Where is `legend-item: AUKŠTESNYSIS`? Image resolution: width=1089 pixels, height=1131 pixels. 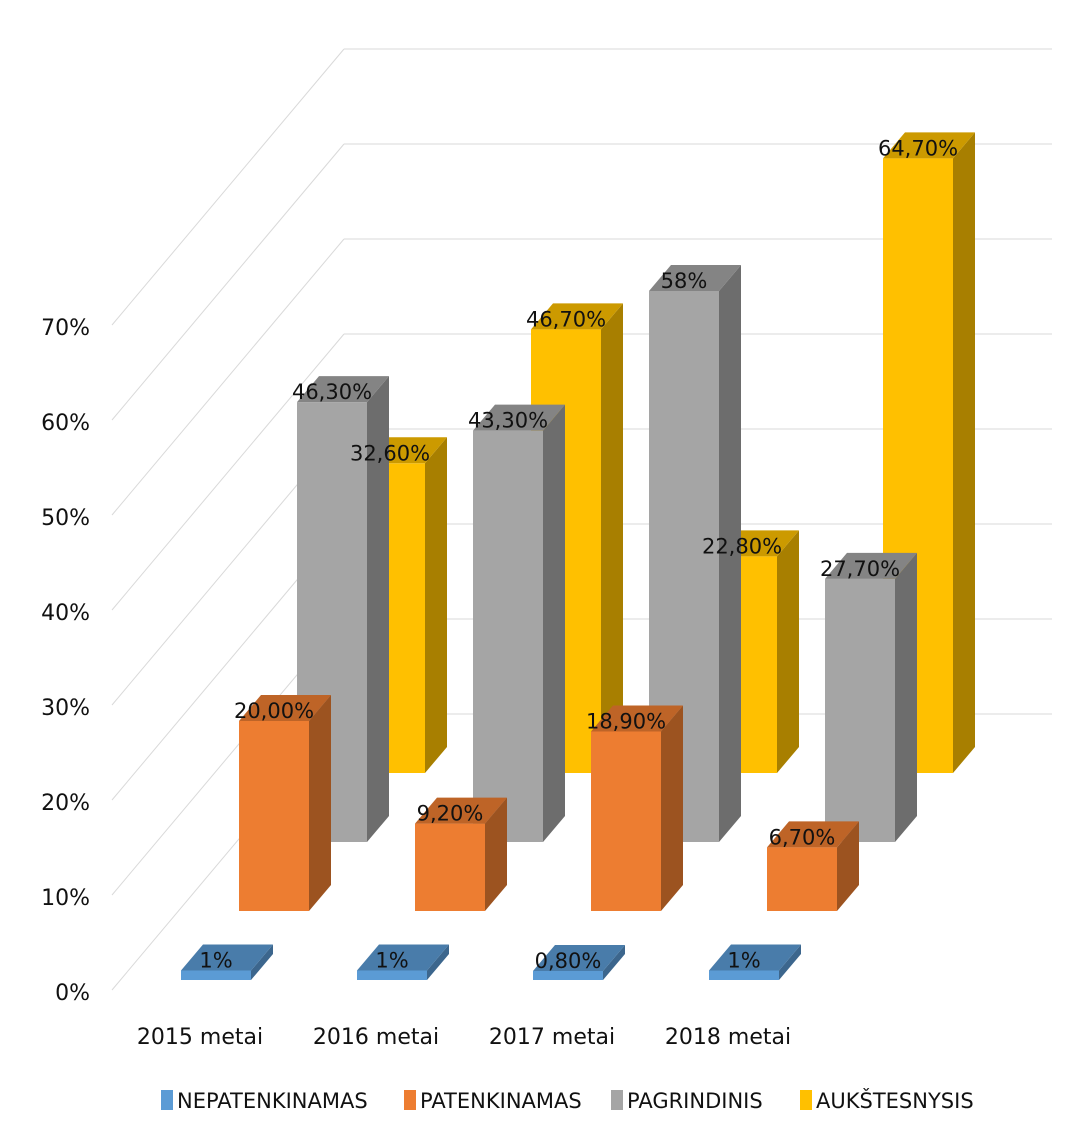 legend-item: AUKŠTESNYSIS is located at coordinates (887, 1100).